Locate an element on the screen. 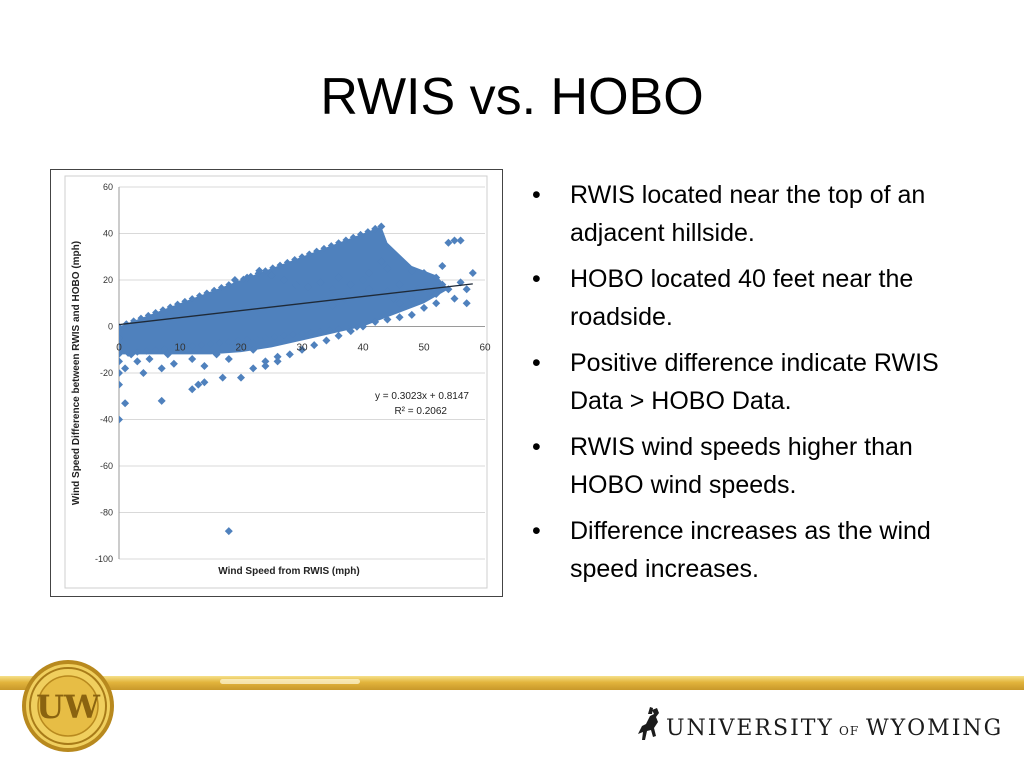  scatter-points is located at coordinates (298, 379).